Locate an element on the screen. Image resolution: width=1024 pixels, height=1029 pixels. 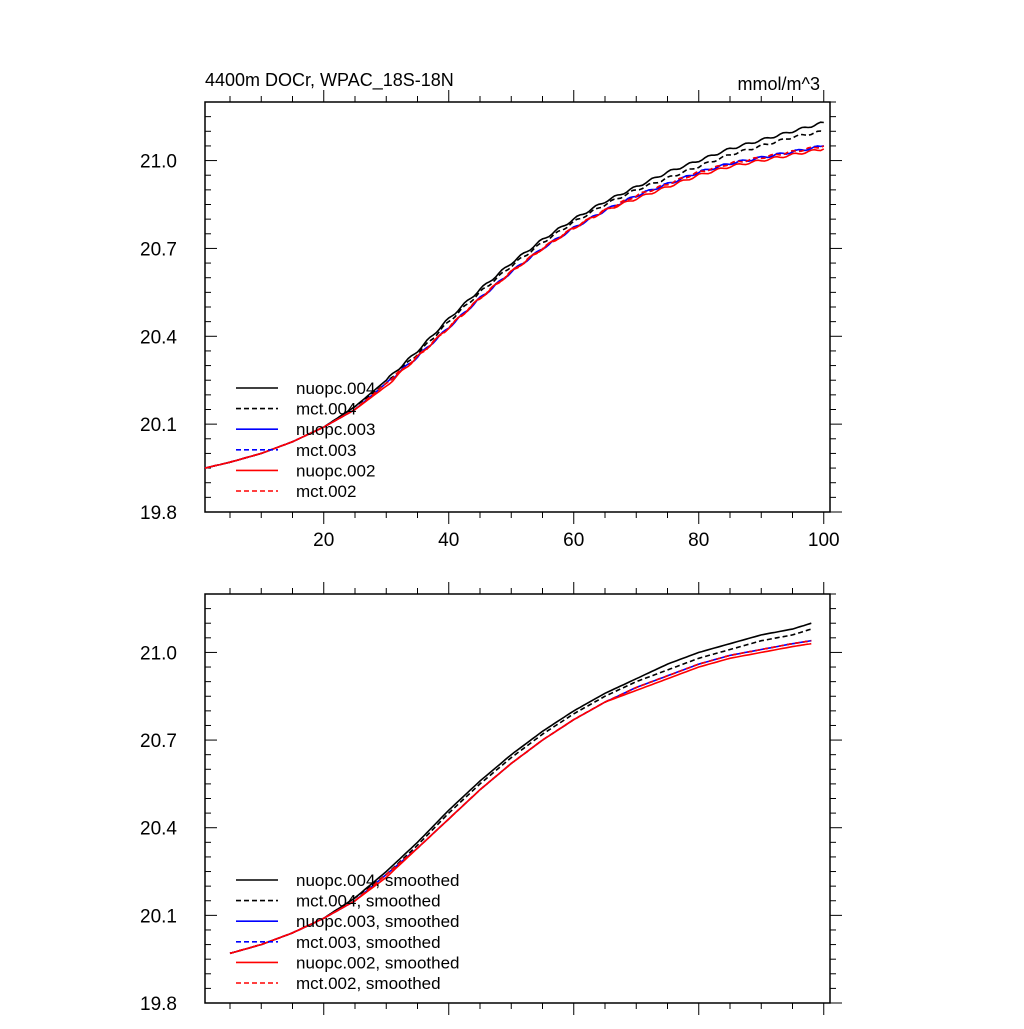
legend-label: nuopc.002 is located at coordinates (335, 470).